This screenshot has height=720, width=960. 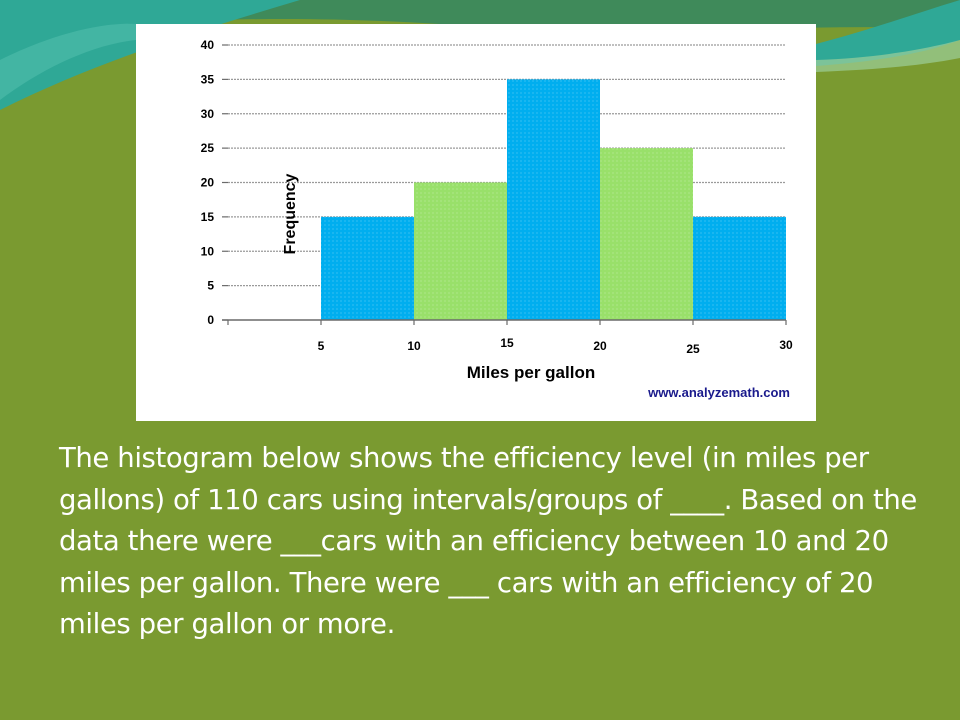 What do you see at coordinates (718, 392) in the screenshot?
I see `watermark-text: www.analyzemath.com` at bounding box center [718, 392].